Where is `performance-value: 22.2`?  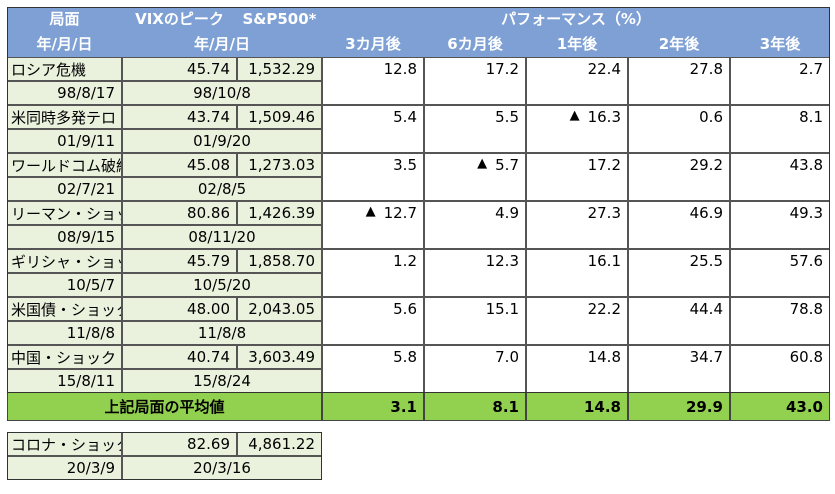
performance-value: 22.2 is located at coordinates (604, 309).